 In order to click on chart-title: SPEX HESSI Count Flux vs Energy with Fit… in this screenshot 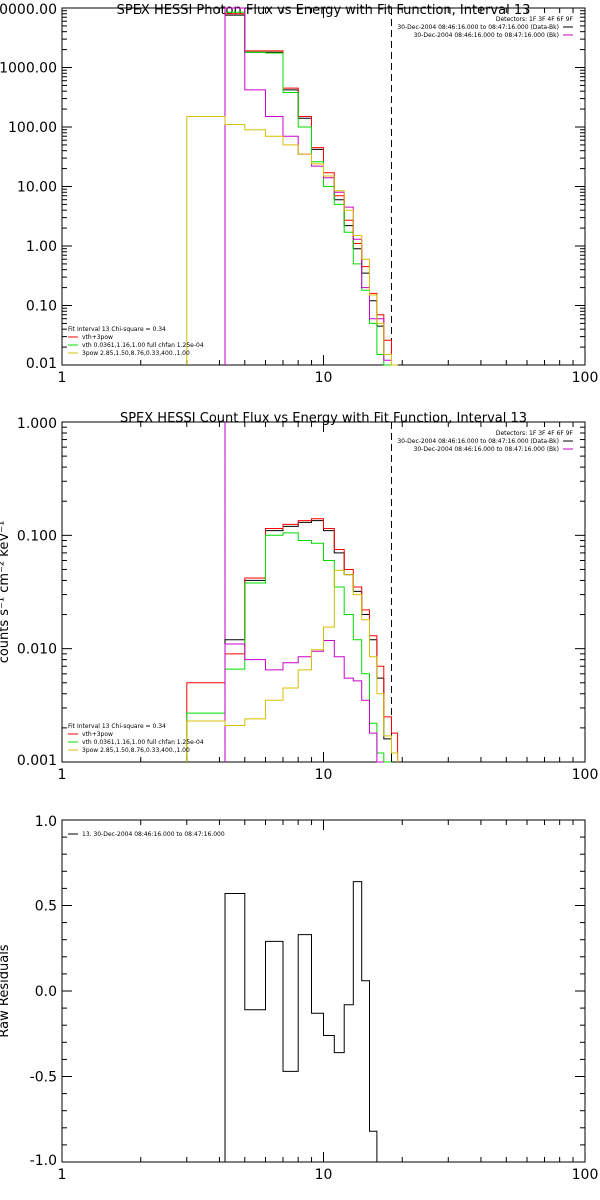, I will do `click(323, 418)`.